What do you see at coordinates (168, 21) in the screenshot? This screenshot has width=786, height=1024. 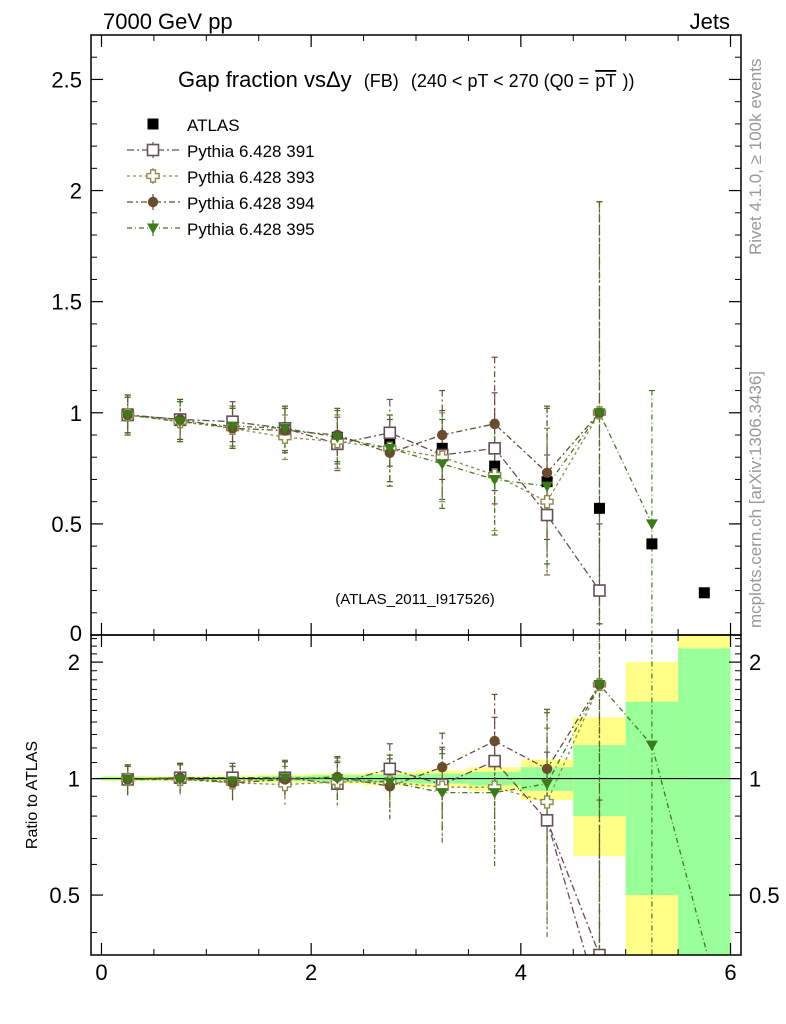 I see `header-left: 7000 GeV pp` at bounding box center [168, 21].